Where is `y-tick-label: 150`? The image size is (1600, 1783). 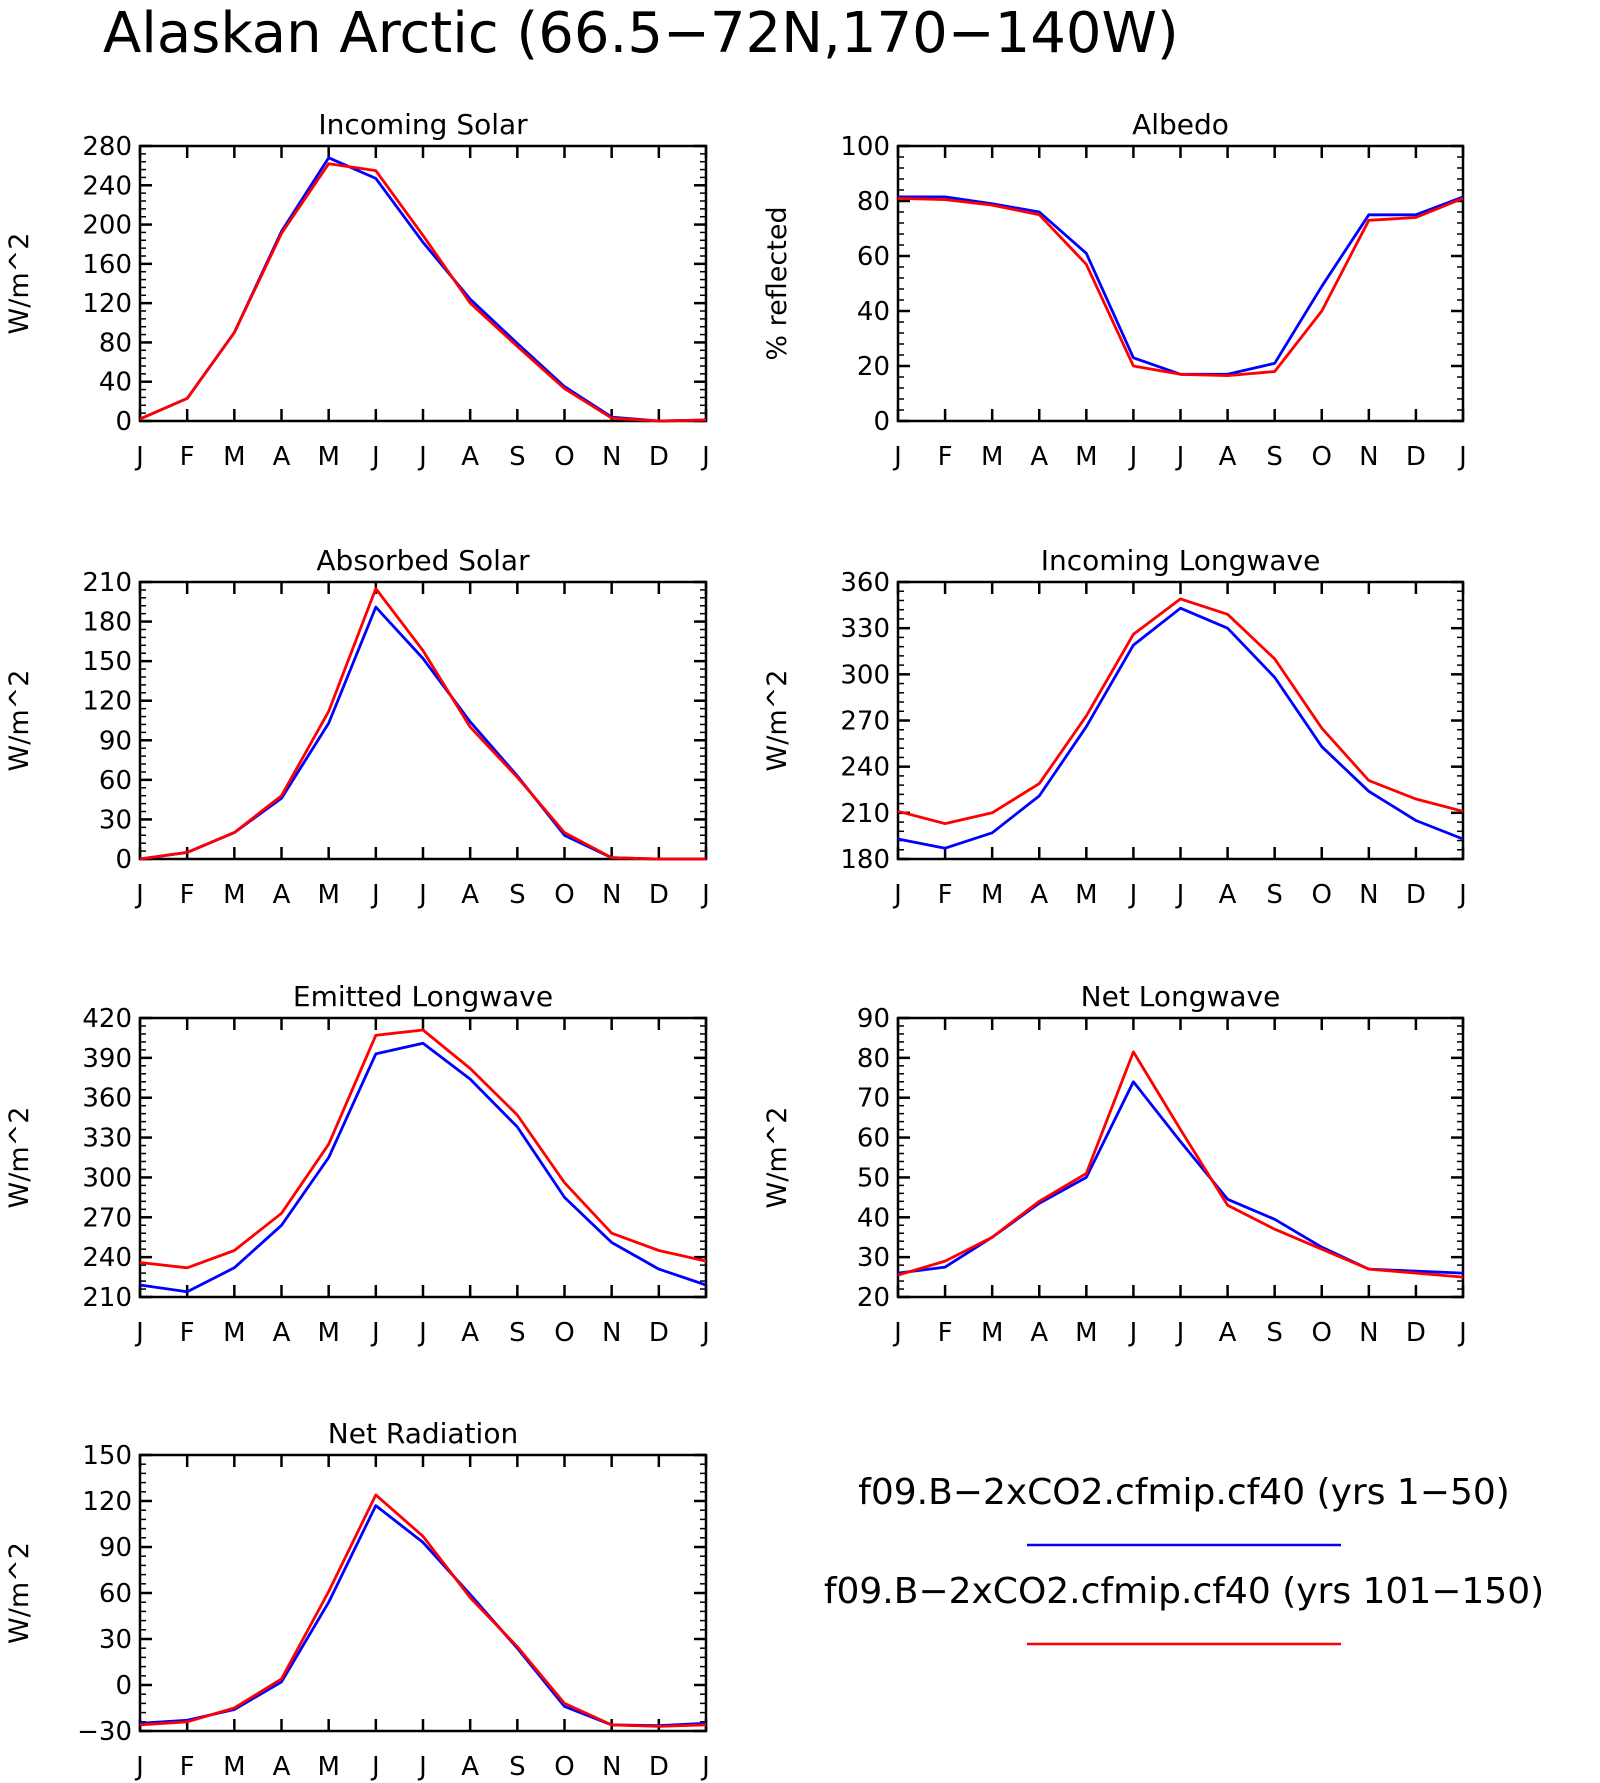 y-tick-label: 150 is located at coordinates (107, 662).